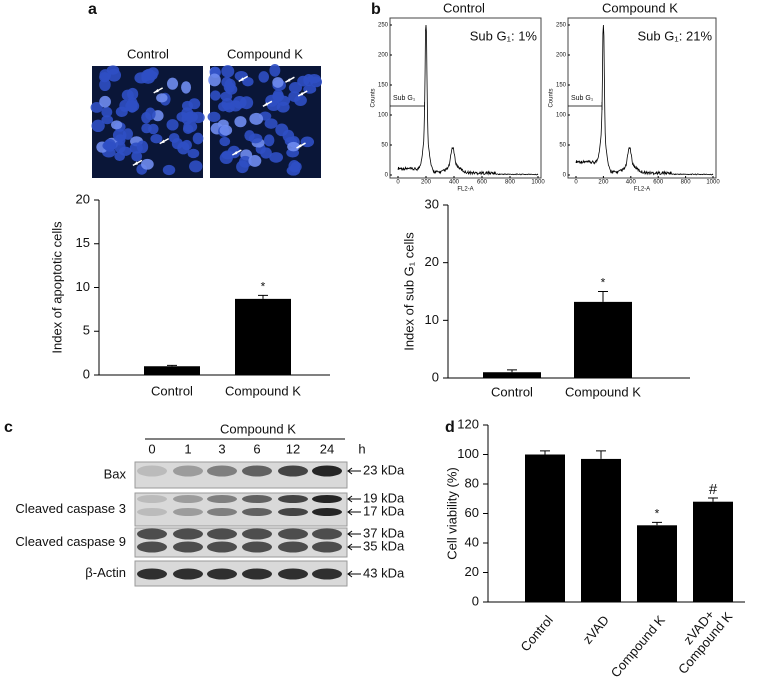 The height and width of the screenshot is (691, 758). What do you see at coordinates (383, 26) in the screenshot?
I see `y-tick-label: 250` at bounding box center [383, 26].